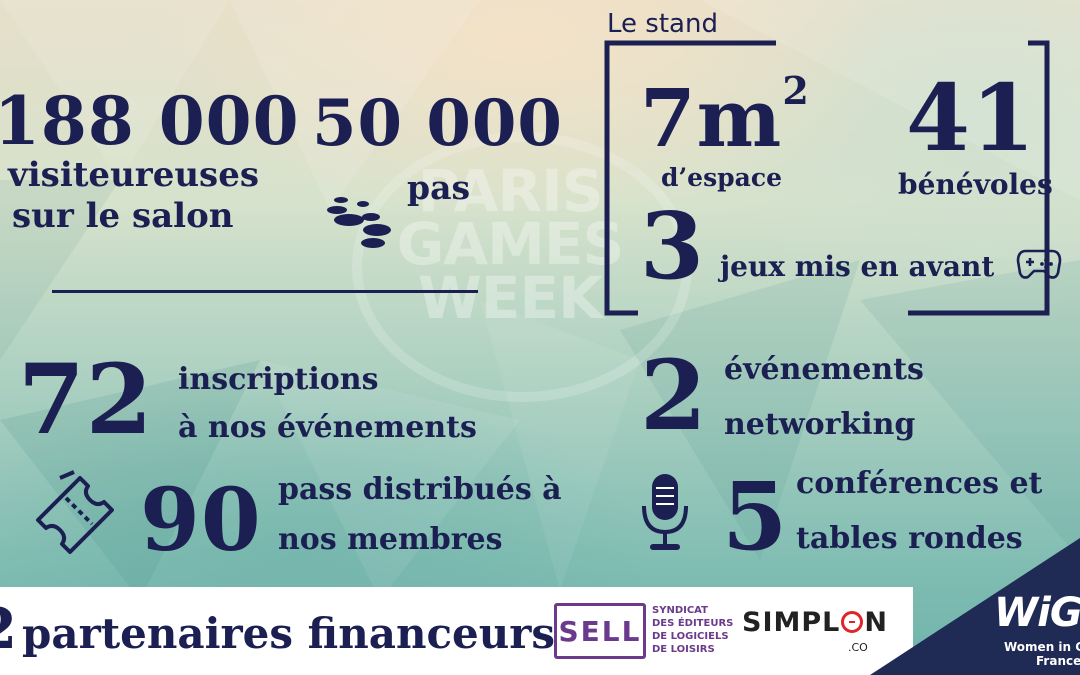 Image resolution: width=1080 pixels, height=675 pixels. I want to click on stand-volunteers-label: bénévoles, so click(975, 184).